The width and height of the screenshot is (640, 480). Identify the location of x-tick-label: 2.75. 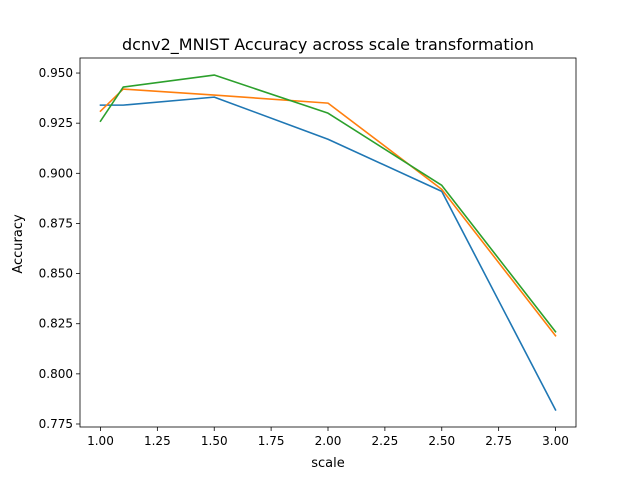
(498, 441).